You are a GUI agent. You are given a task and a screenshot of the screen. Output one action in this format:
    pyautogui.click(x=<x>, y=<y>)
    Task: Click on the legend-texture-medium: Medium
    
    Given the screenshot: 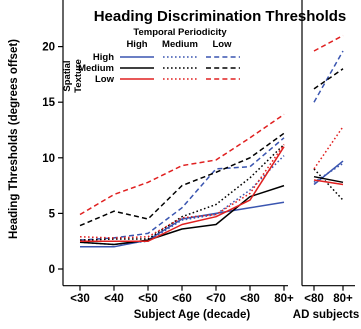 What is the action you would take?
    pyautogui.click(x=96, y=68)
    